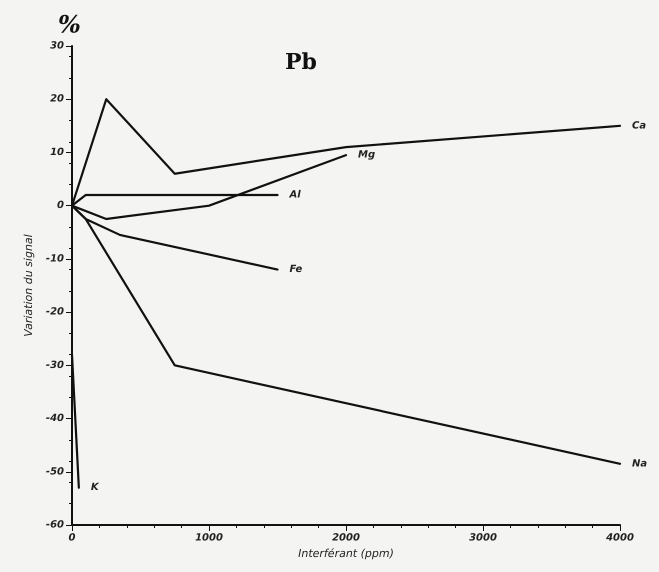  Describe the element at coordinates (639, 126) in the screenshot. I see `series-label: Ca` at that location.